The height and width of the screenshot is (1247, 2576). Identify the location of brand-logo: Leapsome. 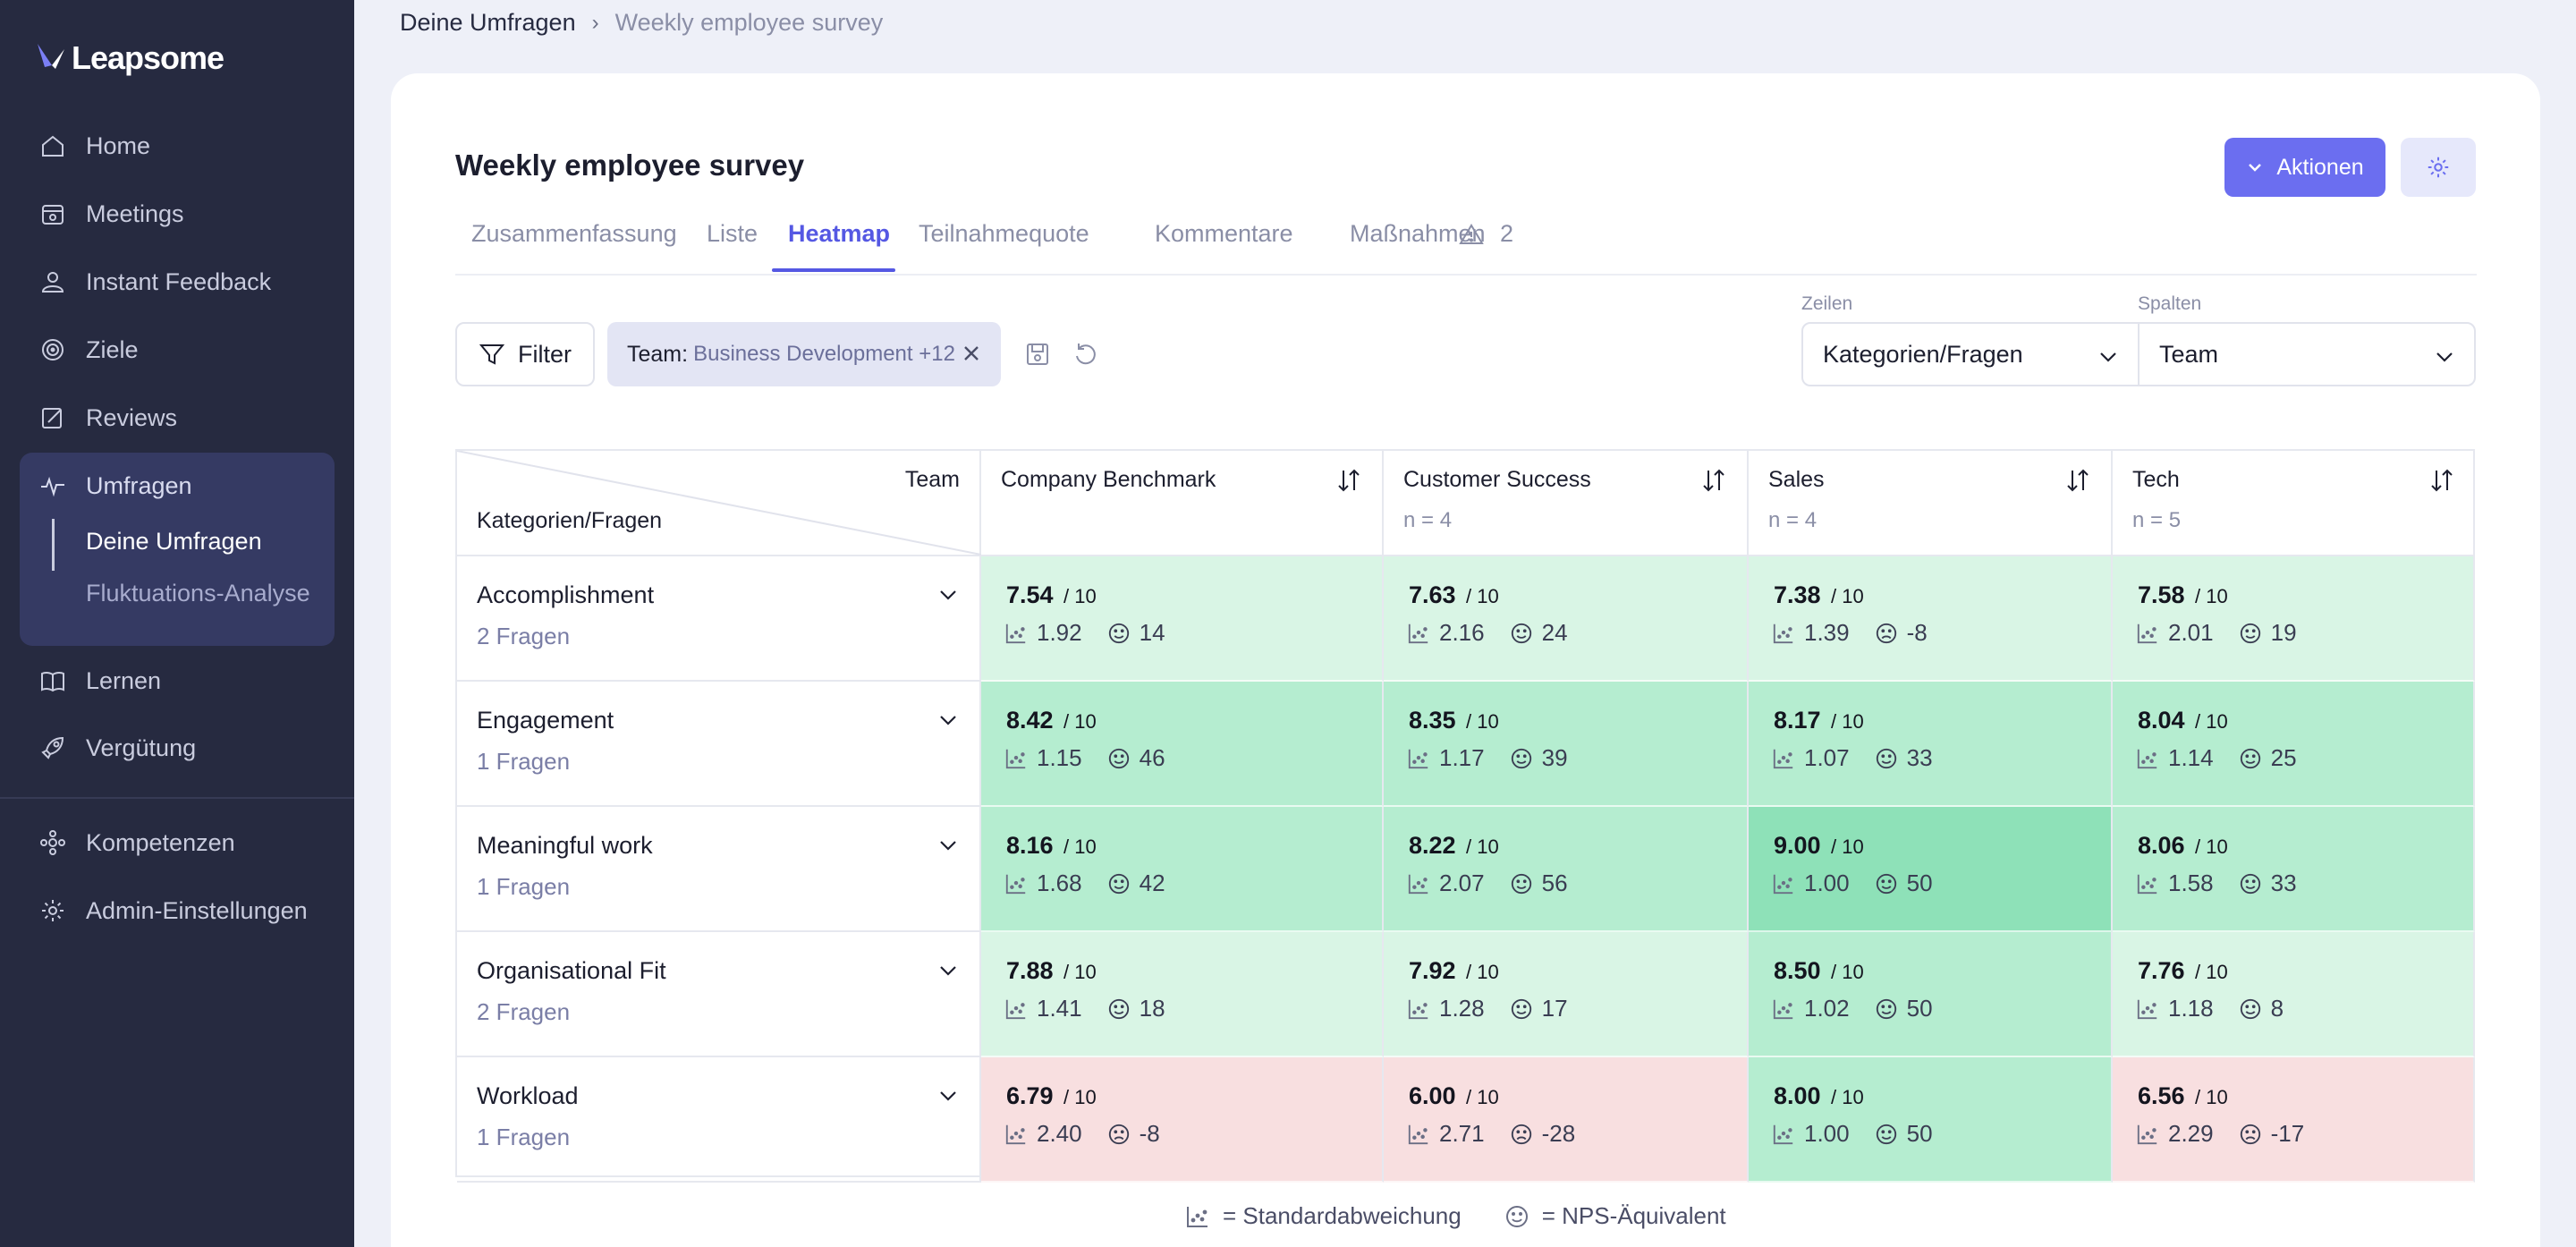
(130, 58).